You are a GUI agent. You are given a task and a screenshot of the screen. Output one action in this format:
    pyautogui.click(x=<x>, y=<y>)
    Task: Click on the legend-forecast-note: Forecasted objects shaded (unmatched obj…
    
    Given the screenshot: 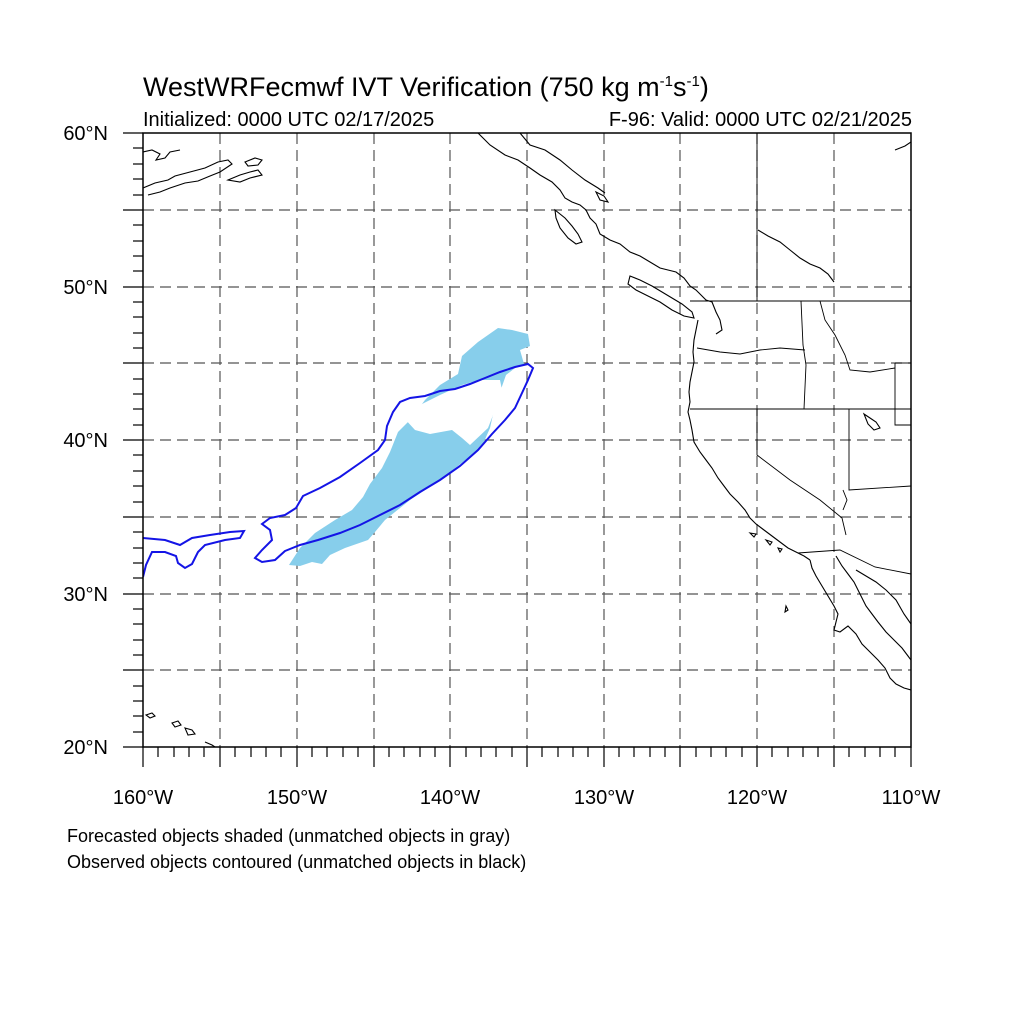 What is the action you would take?
    pyautogui.click(x=289, y=836)
    